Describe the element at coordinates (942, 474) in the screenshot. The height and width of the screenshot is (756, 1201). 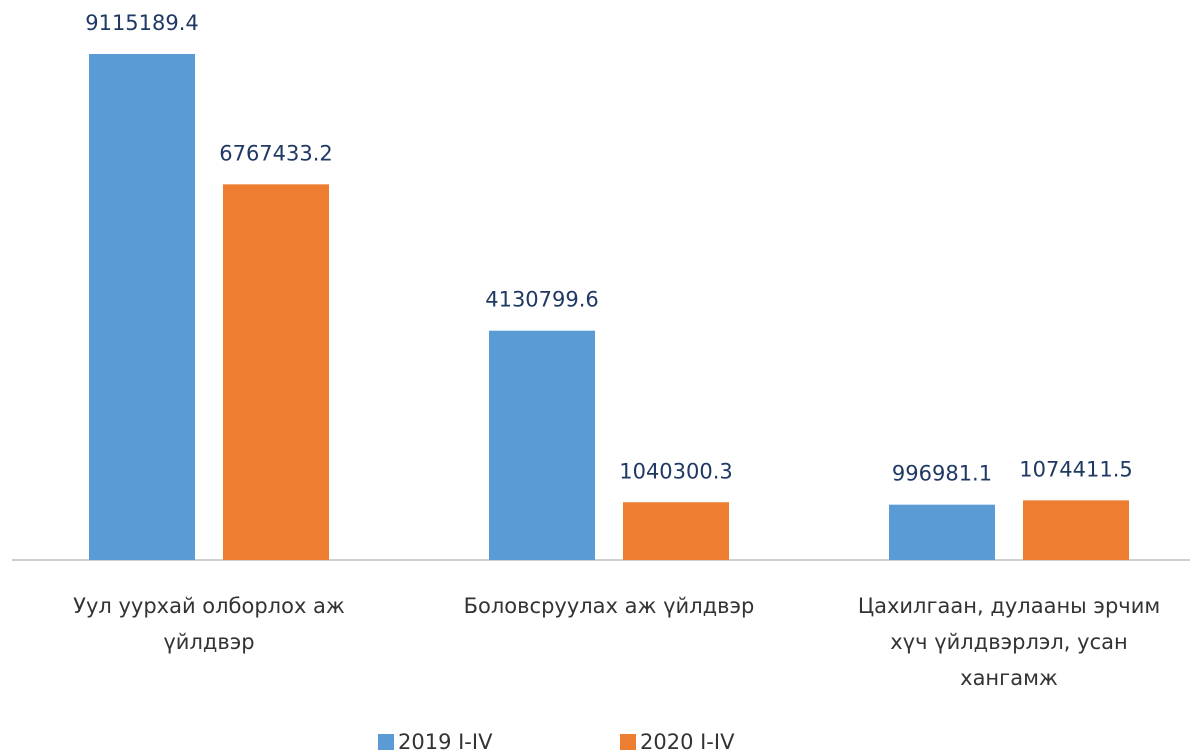
I see `data-label: 996981.1` at that location.